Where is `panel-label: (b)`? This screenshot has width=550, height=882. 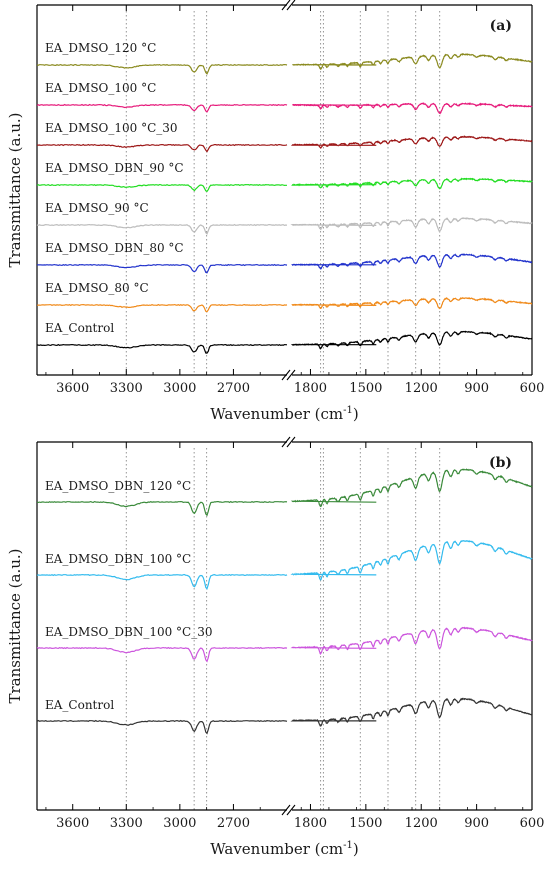 panel-label: (b) is located at coordinates (500, 463).